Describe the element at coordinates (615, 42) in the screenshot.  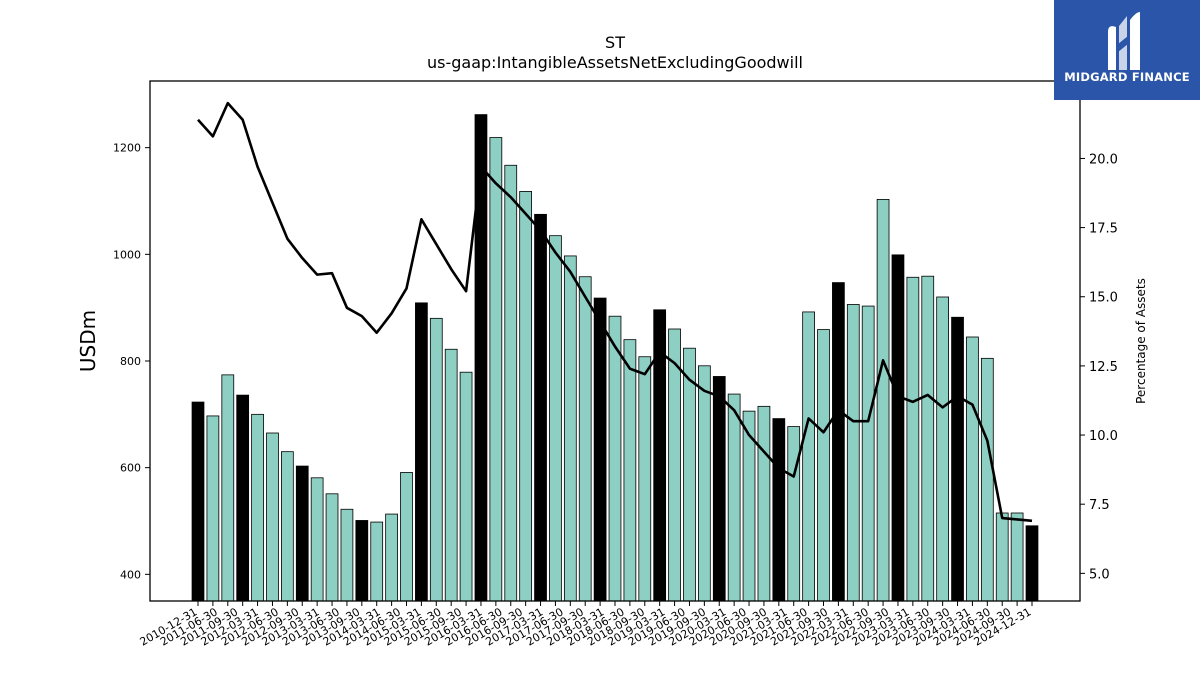
I see `chart-title: ST` at that location.